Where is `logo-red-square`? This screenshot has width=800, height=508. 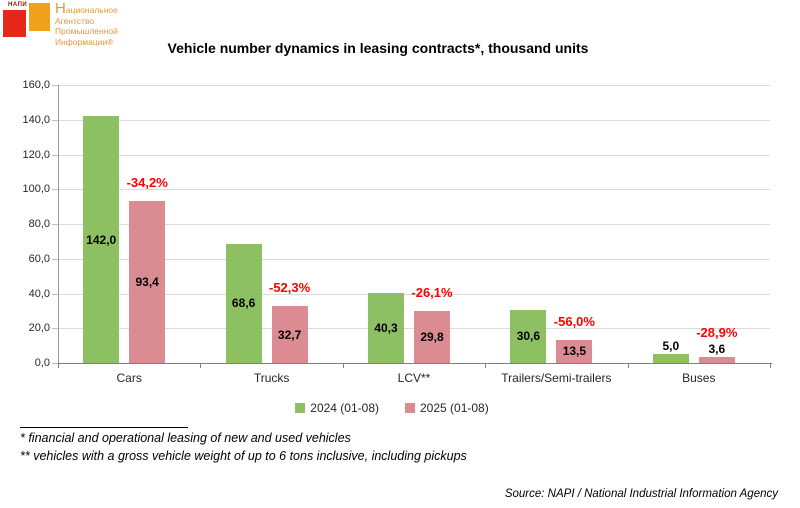
logo-red-square is located at coordinates (14, 23).